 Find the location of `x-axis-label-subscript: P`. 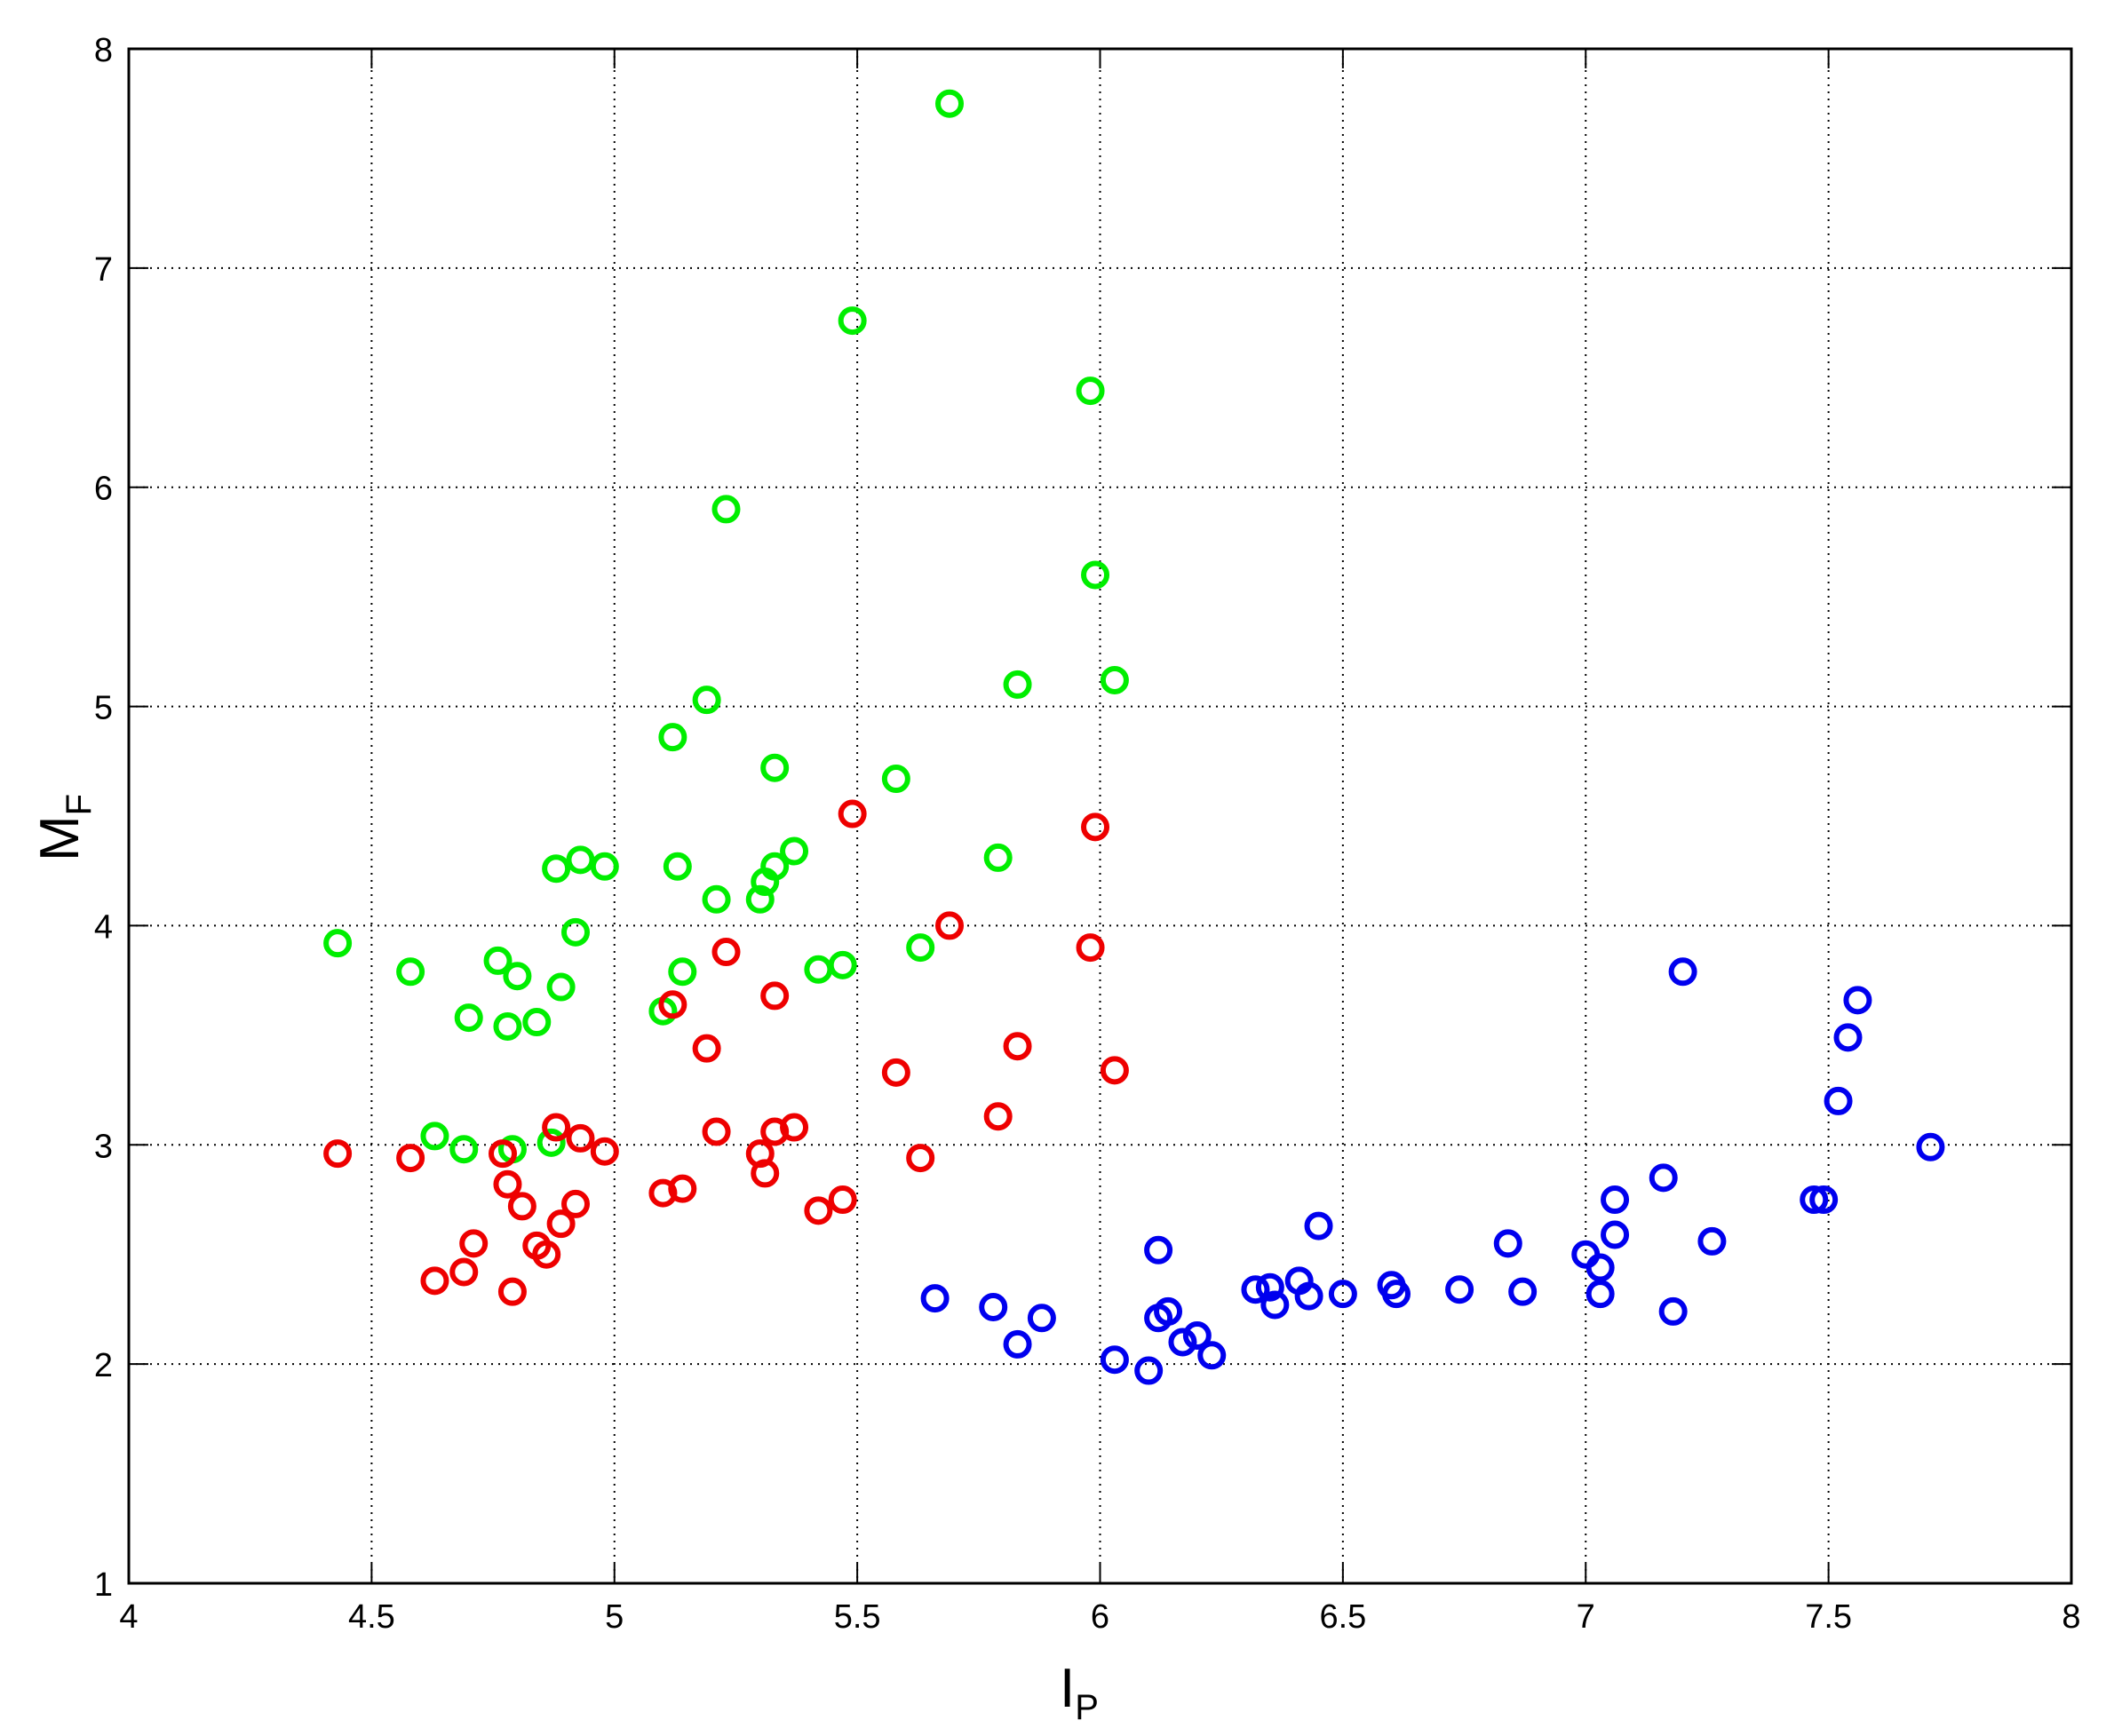

x-axis-label-subscript: P is located at coordinates (1087, 1707).